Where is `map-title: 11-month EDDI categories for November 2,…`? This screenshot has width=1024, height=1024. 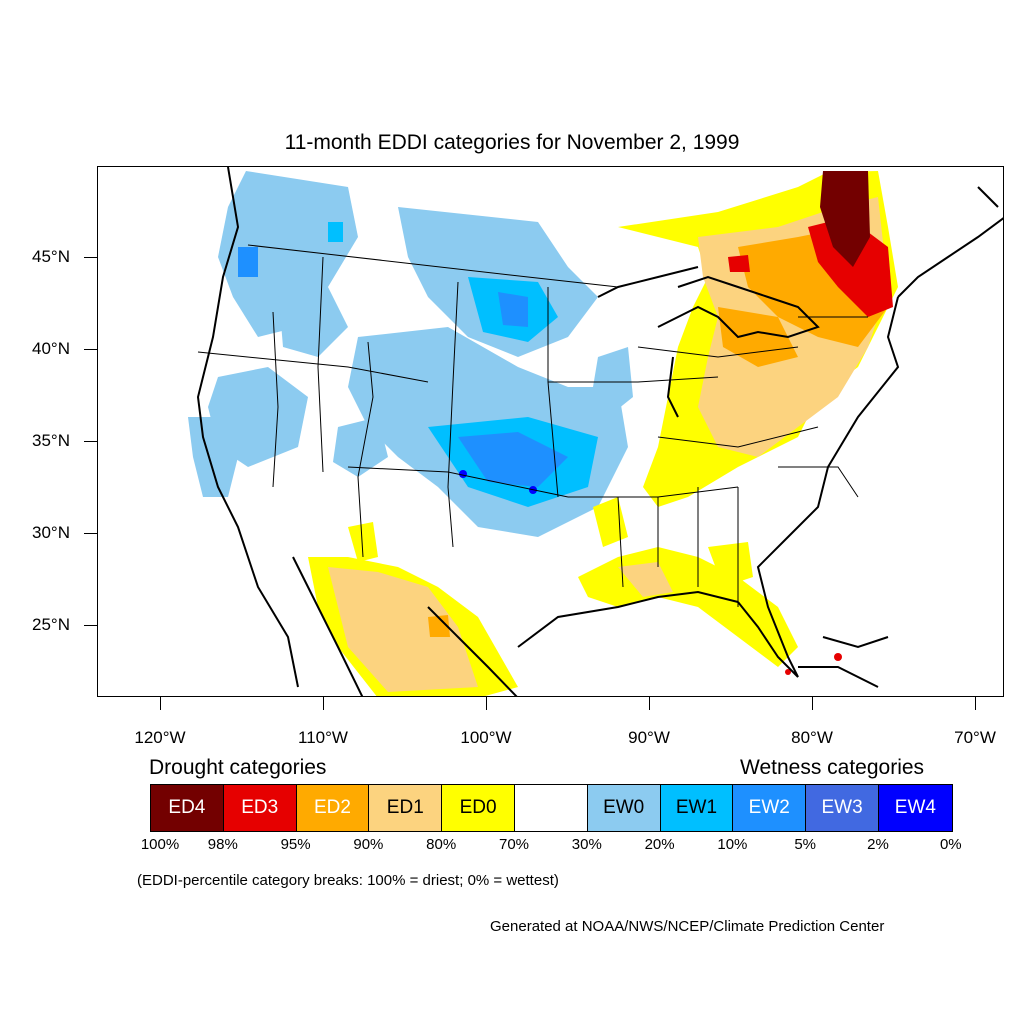
map-title: 11-month EDDI categories for November 2,… is located at coordinates (512, 142).